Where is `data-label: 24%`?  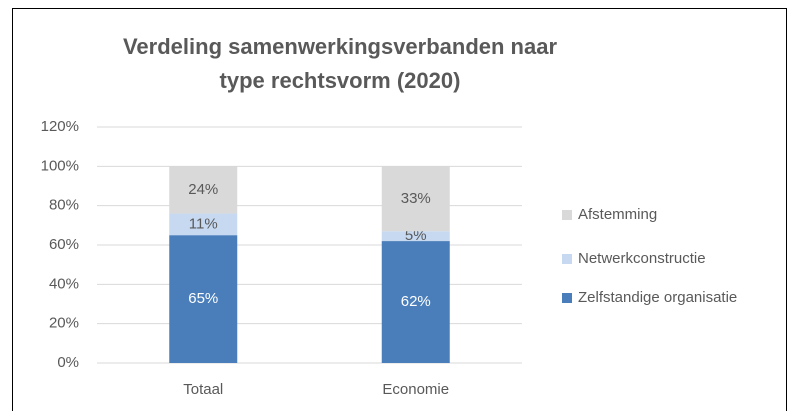 data-label: 24% is located at coordinates (203, 189).